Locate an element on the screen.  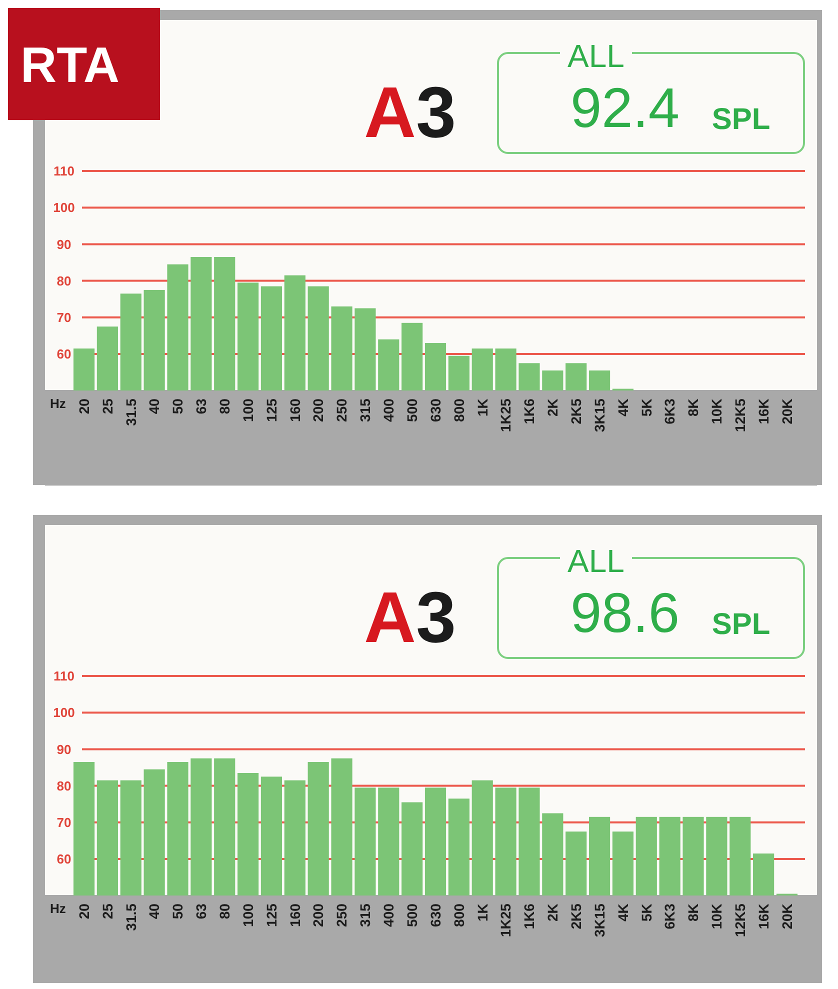
chart-title: RTA is located at coordinates (70, 65).